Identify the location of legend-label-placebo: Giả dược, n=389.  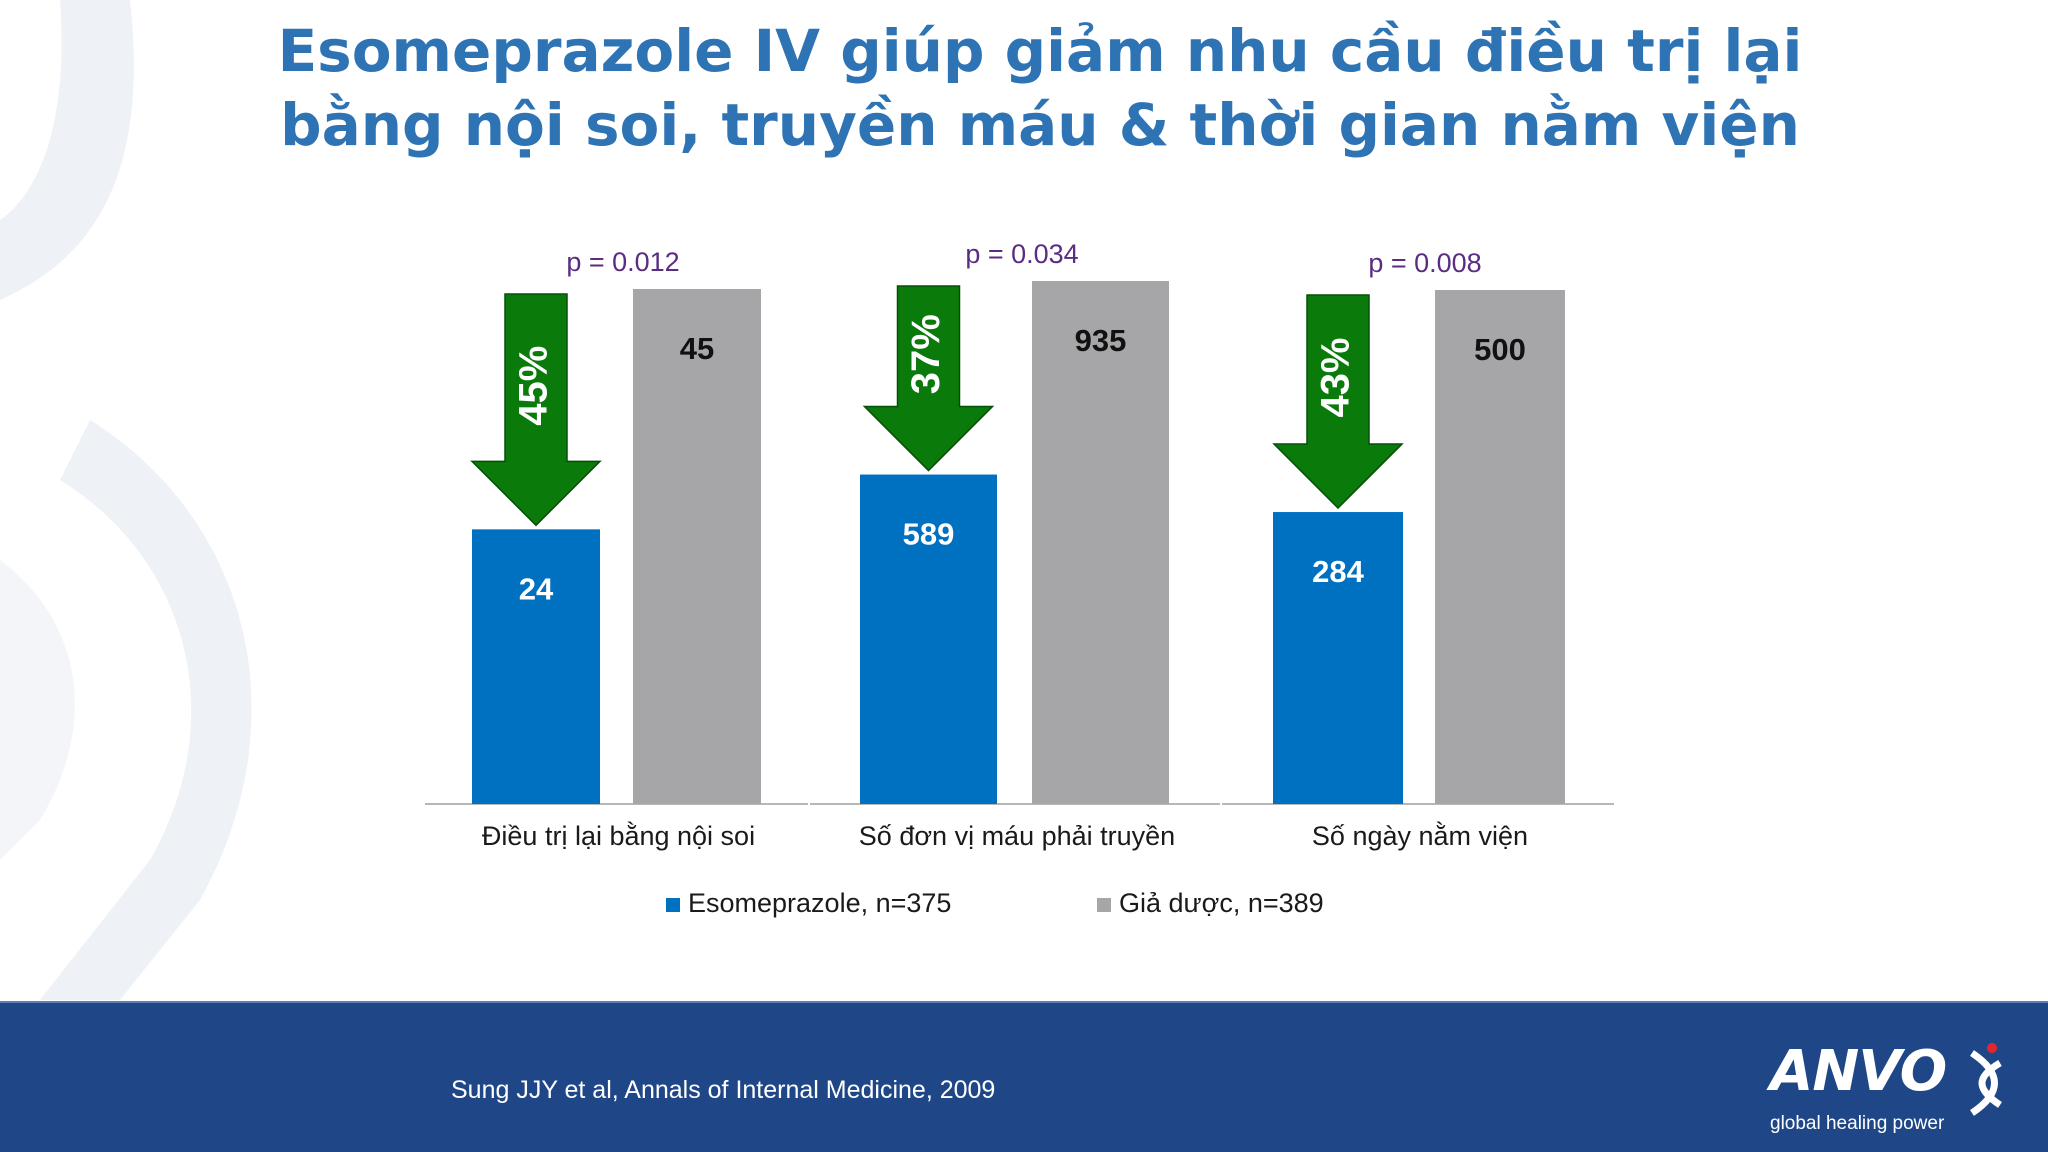
(1221, 903).